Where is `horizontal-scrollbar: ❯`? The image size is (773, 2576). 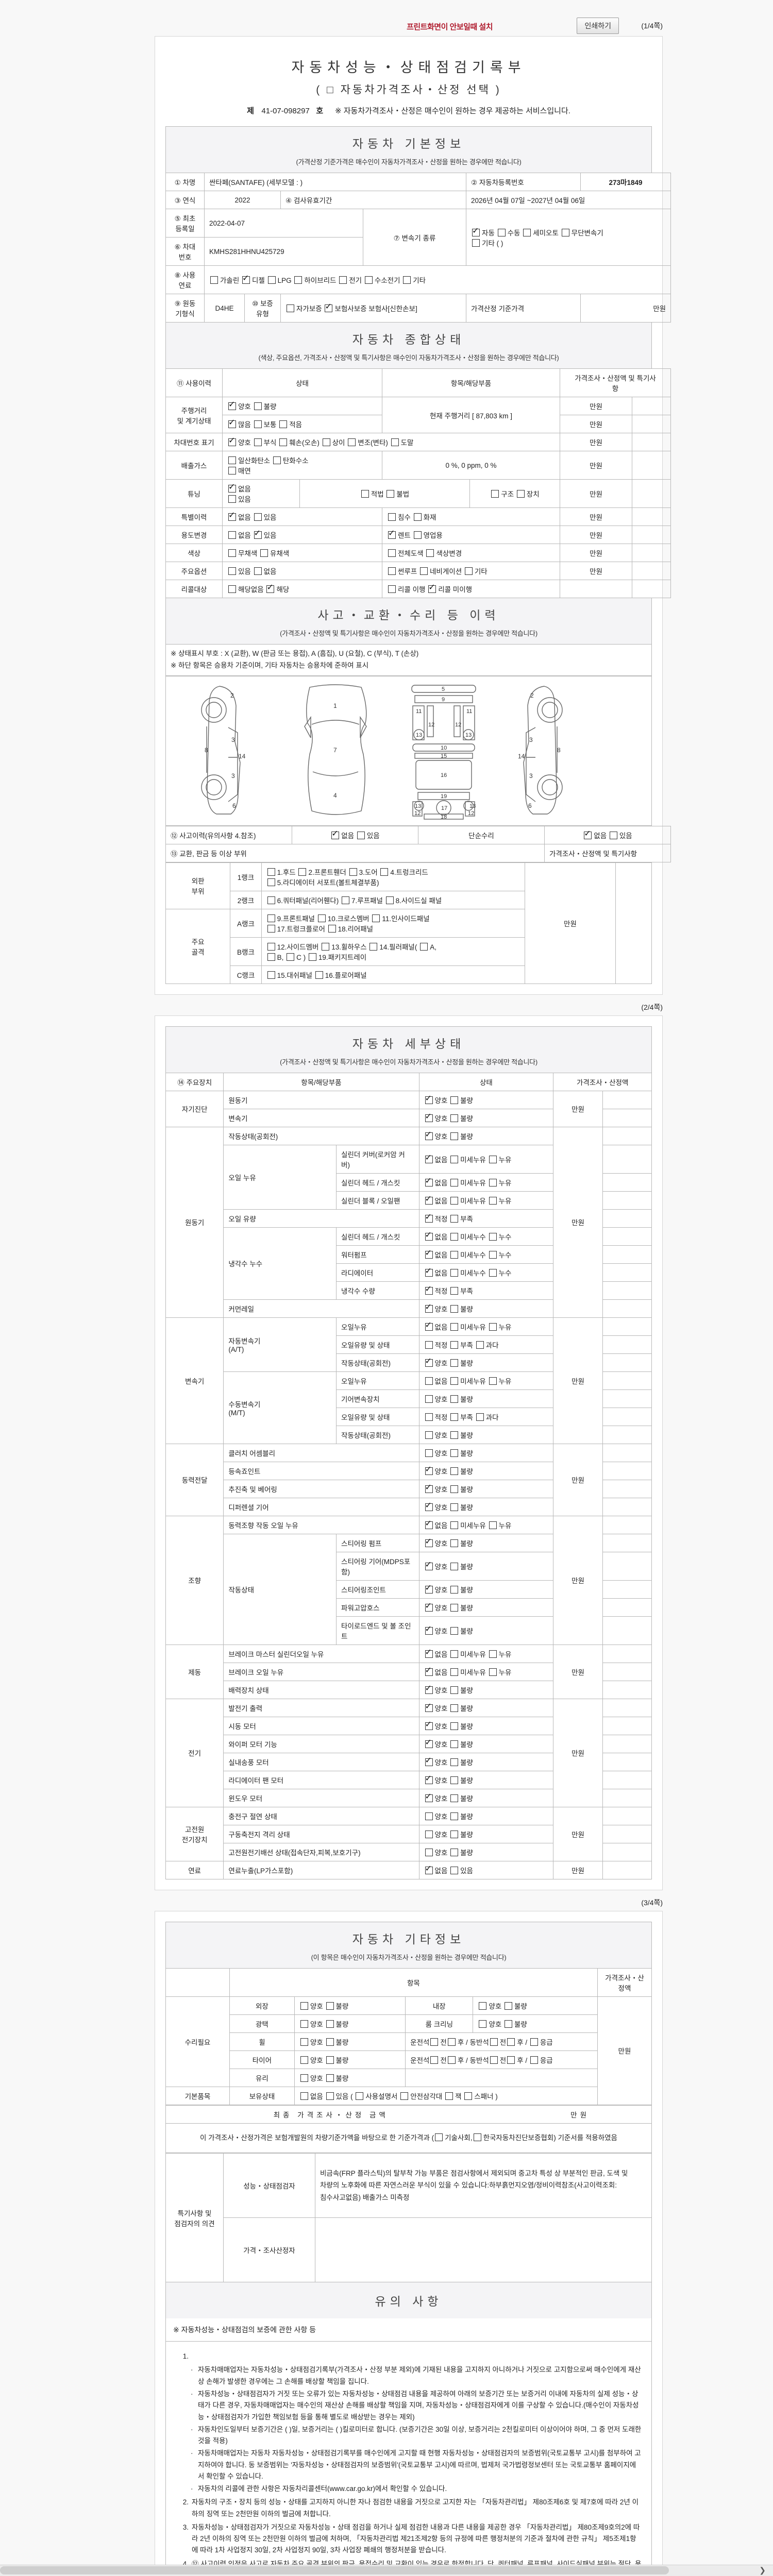
horizontal-scrollbar: ❯ is located at coordinates (386, 2570).